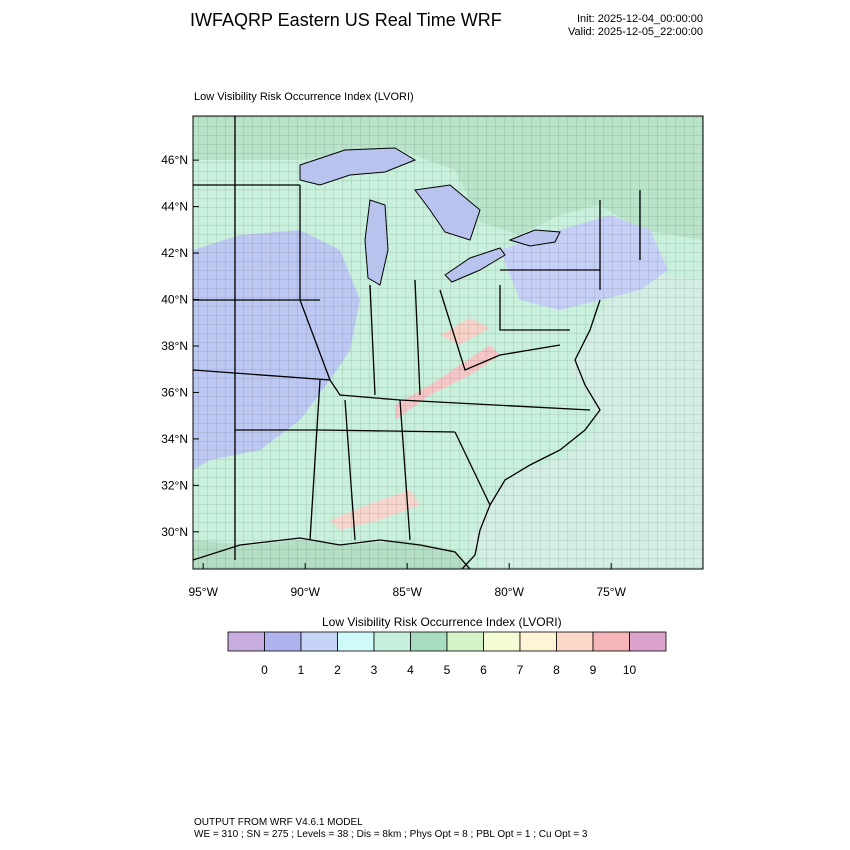 The width and height of the screenshot is (850, 850). I want to click on valid-time: Valid: 2025-12-05_22:00:00, so click(635, 32).